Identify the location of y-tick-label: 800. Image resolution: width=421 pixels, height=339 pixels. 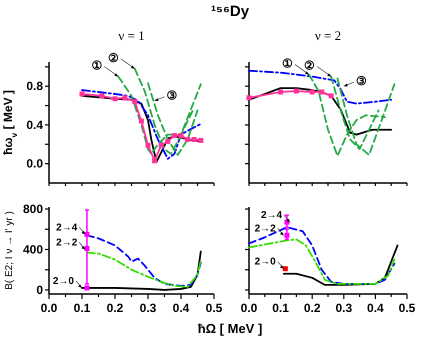
(33, 209).